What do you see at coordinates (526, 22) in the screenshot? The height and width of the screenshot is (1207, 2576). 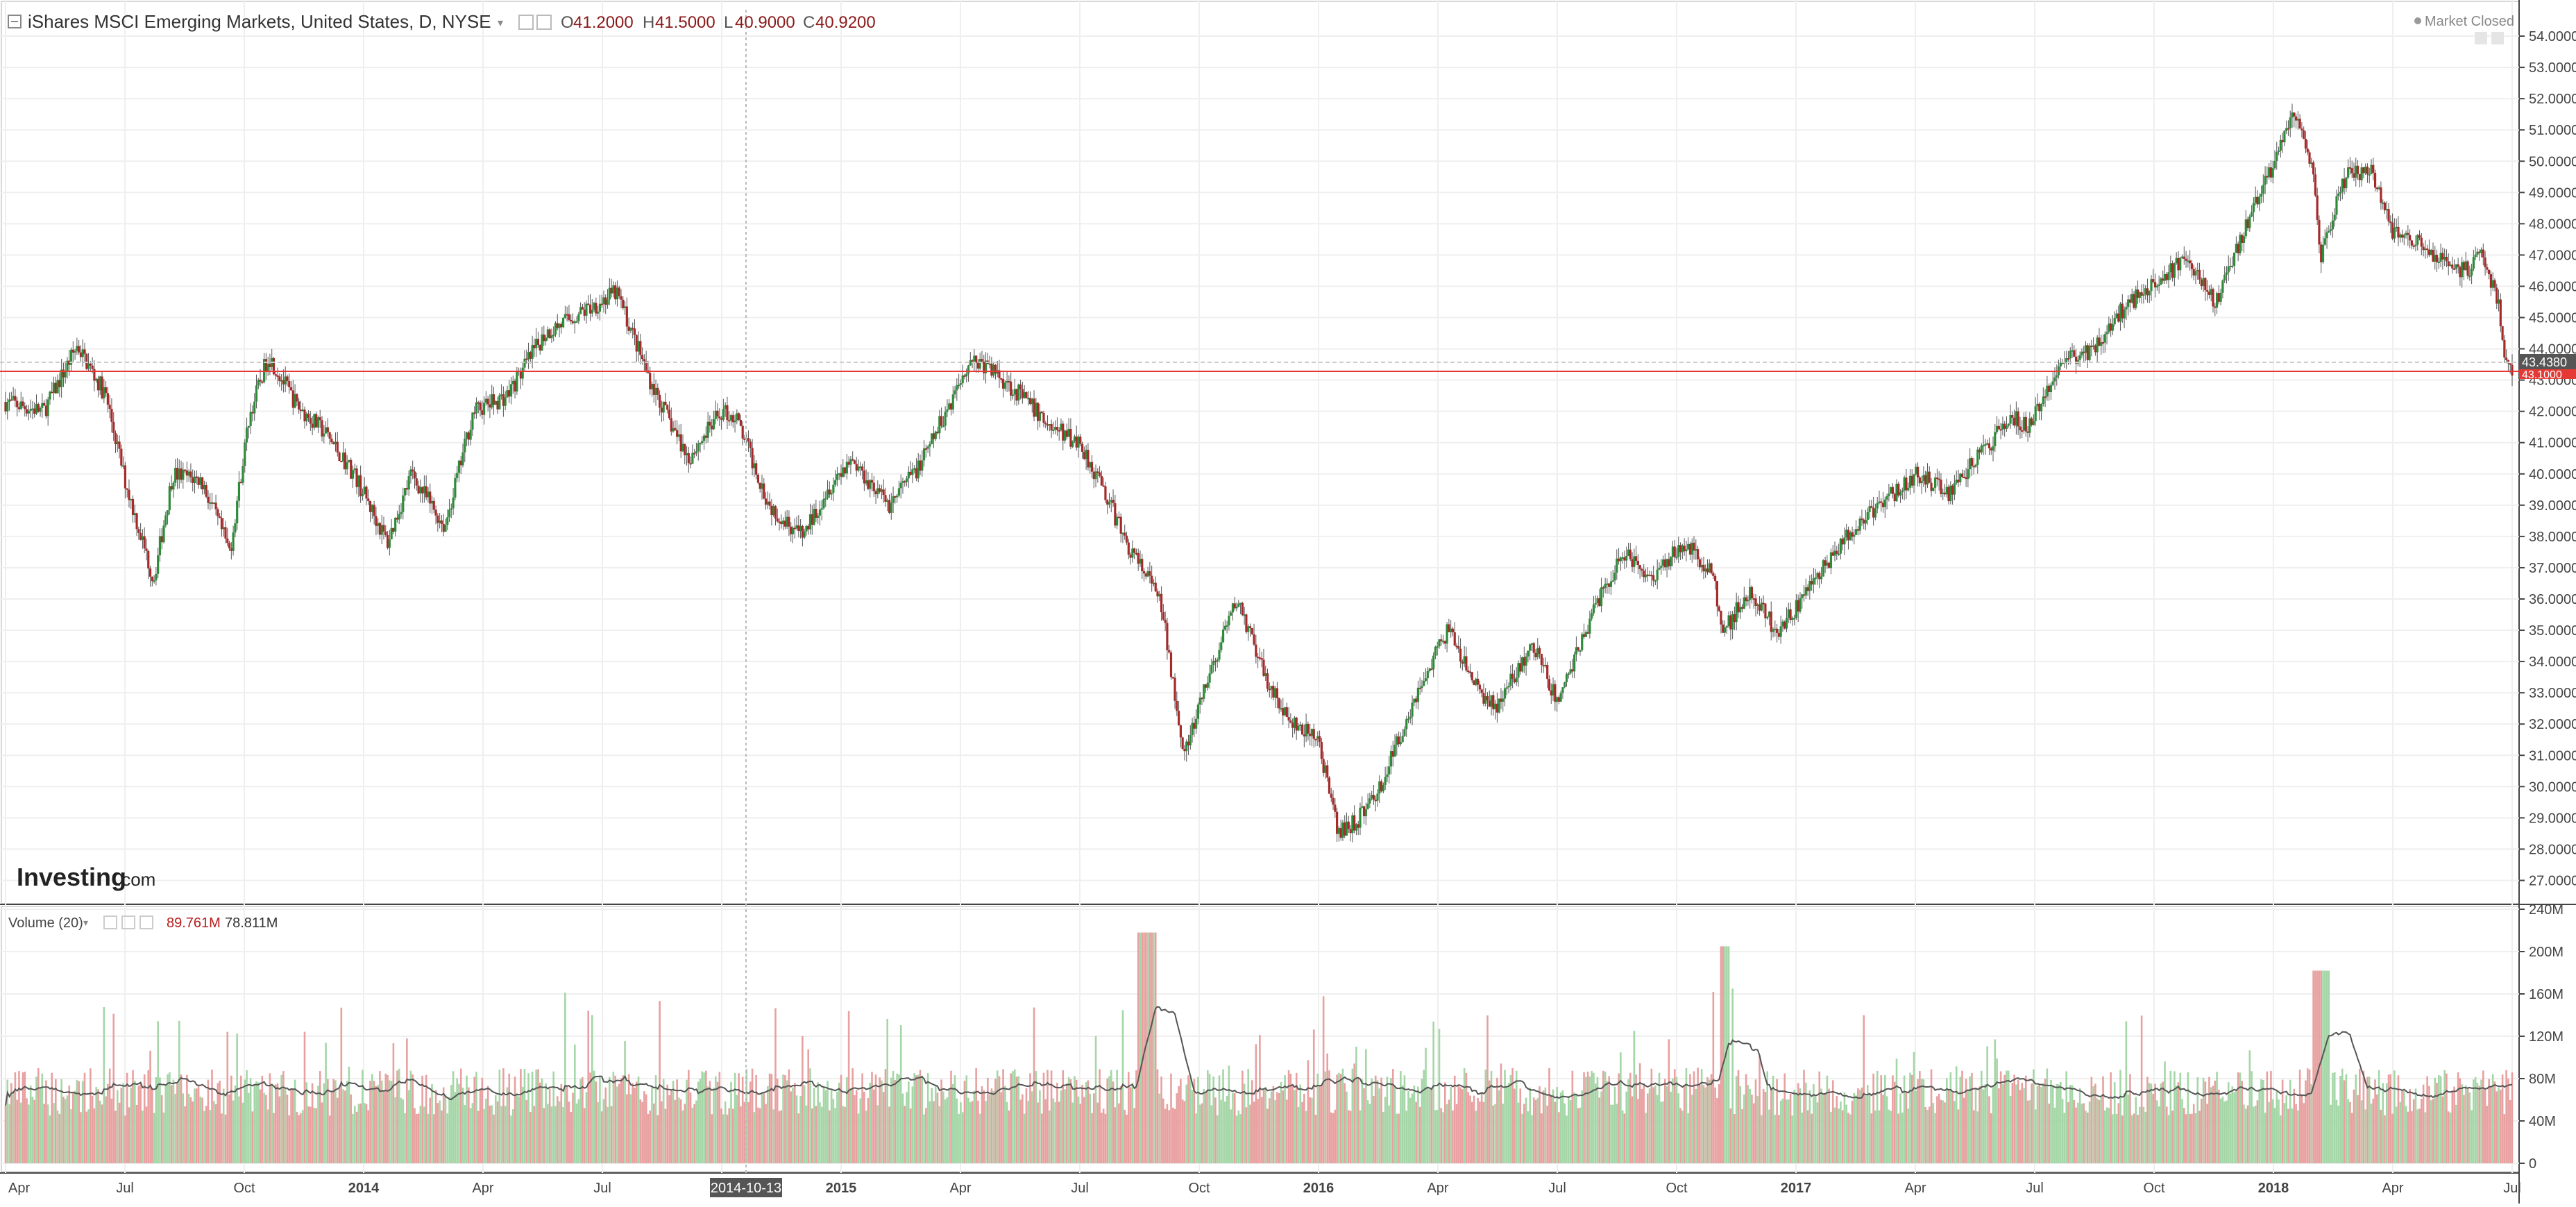 I see `eye-icon` at bounding box center [526, 22].